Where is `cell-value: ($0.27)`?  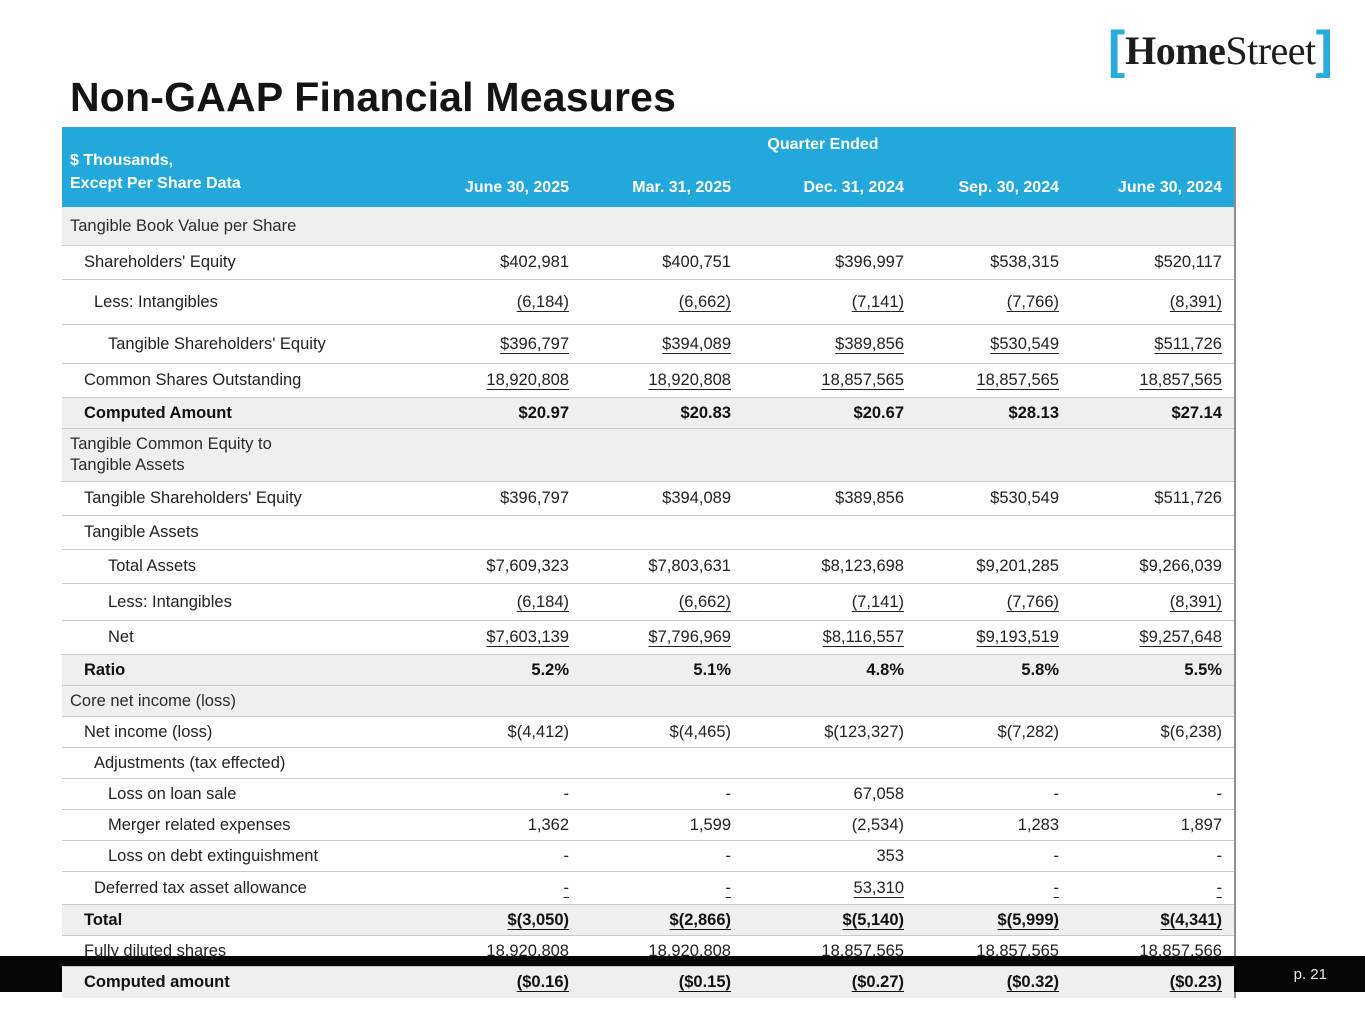
cell-value: ($0.27) is located at coordinates (877, 982).